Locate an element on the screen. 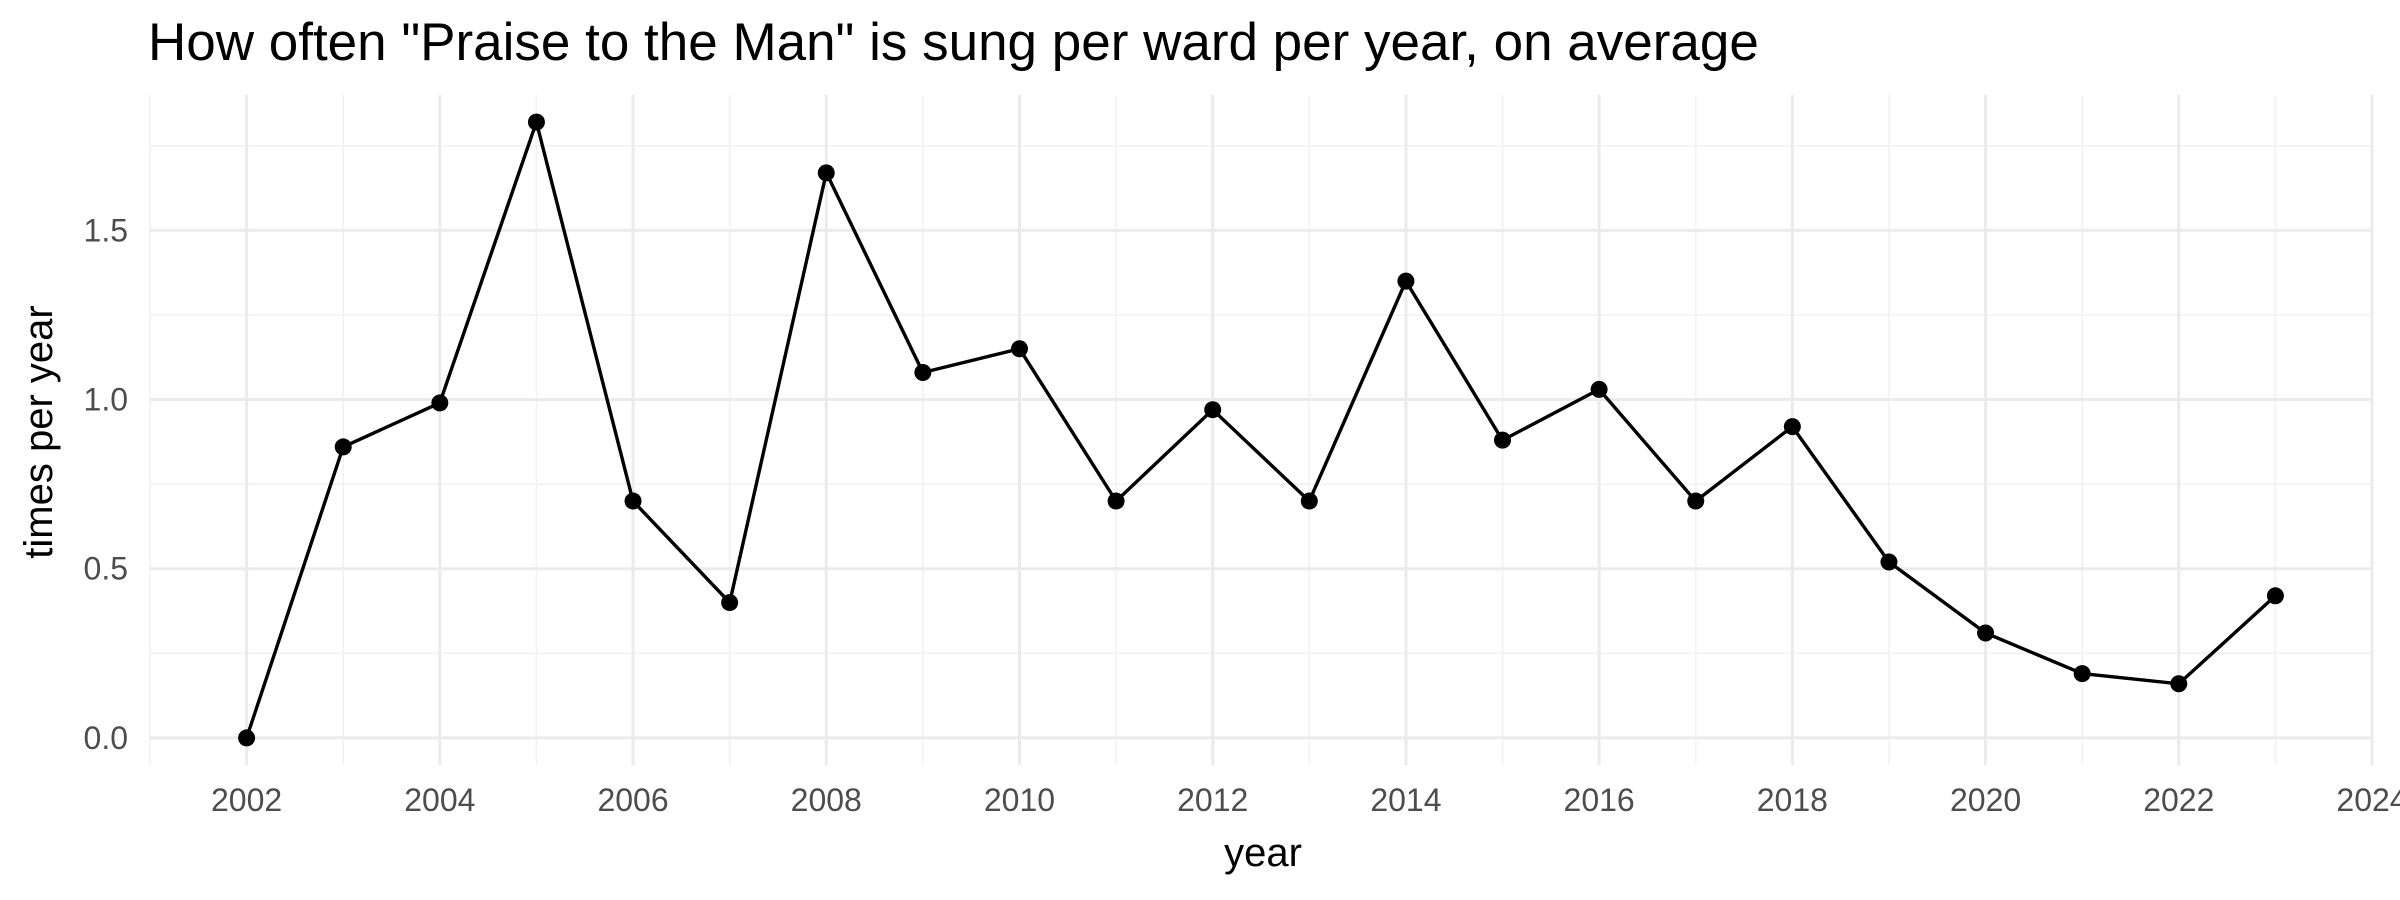 The height and width of the screenshot is (900, 2400). x-tick-label: 2008 is located at coordinates (826, 800).